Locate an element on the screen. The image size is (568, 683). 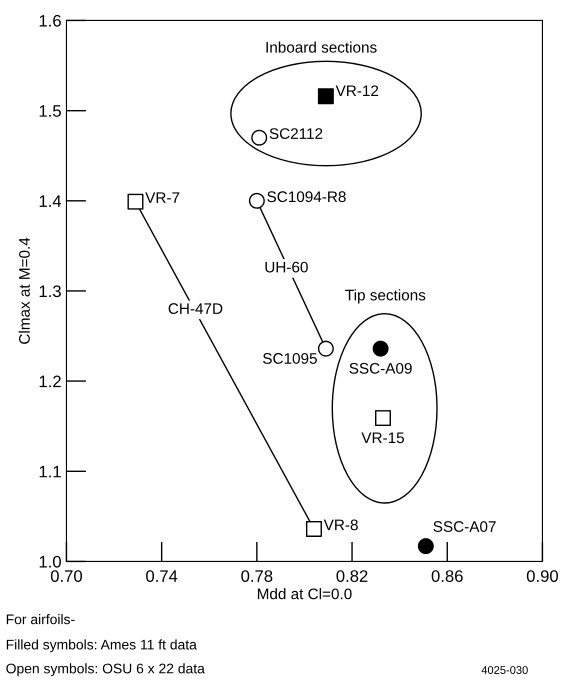
x-tick-label: 0.90 is located at coordinates (542, 576).